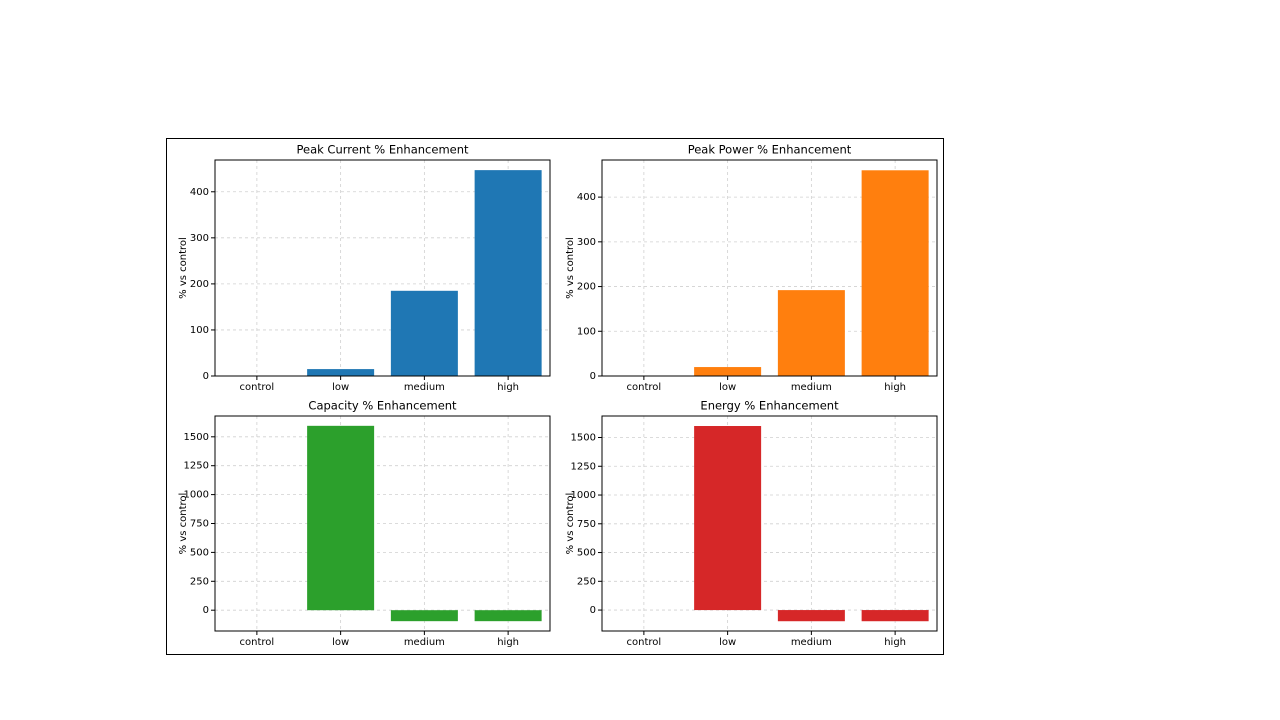 This screenshot has width=1280, height=720. What do you see at coordinates (382, 406) in the screenshot?
I see `chart-title: Capacity % Enhancement` at bounding box center [382, 406].